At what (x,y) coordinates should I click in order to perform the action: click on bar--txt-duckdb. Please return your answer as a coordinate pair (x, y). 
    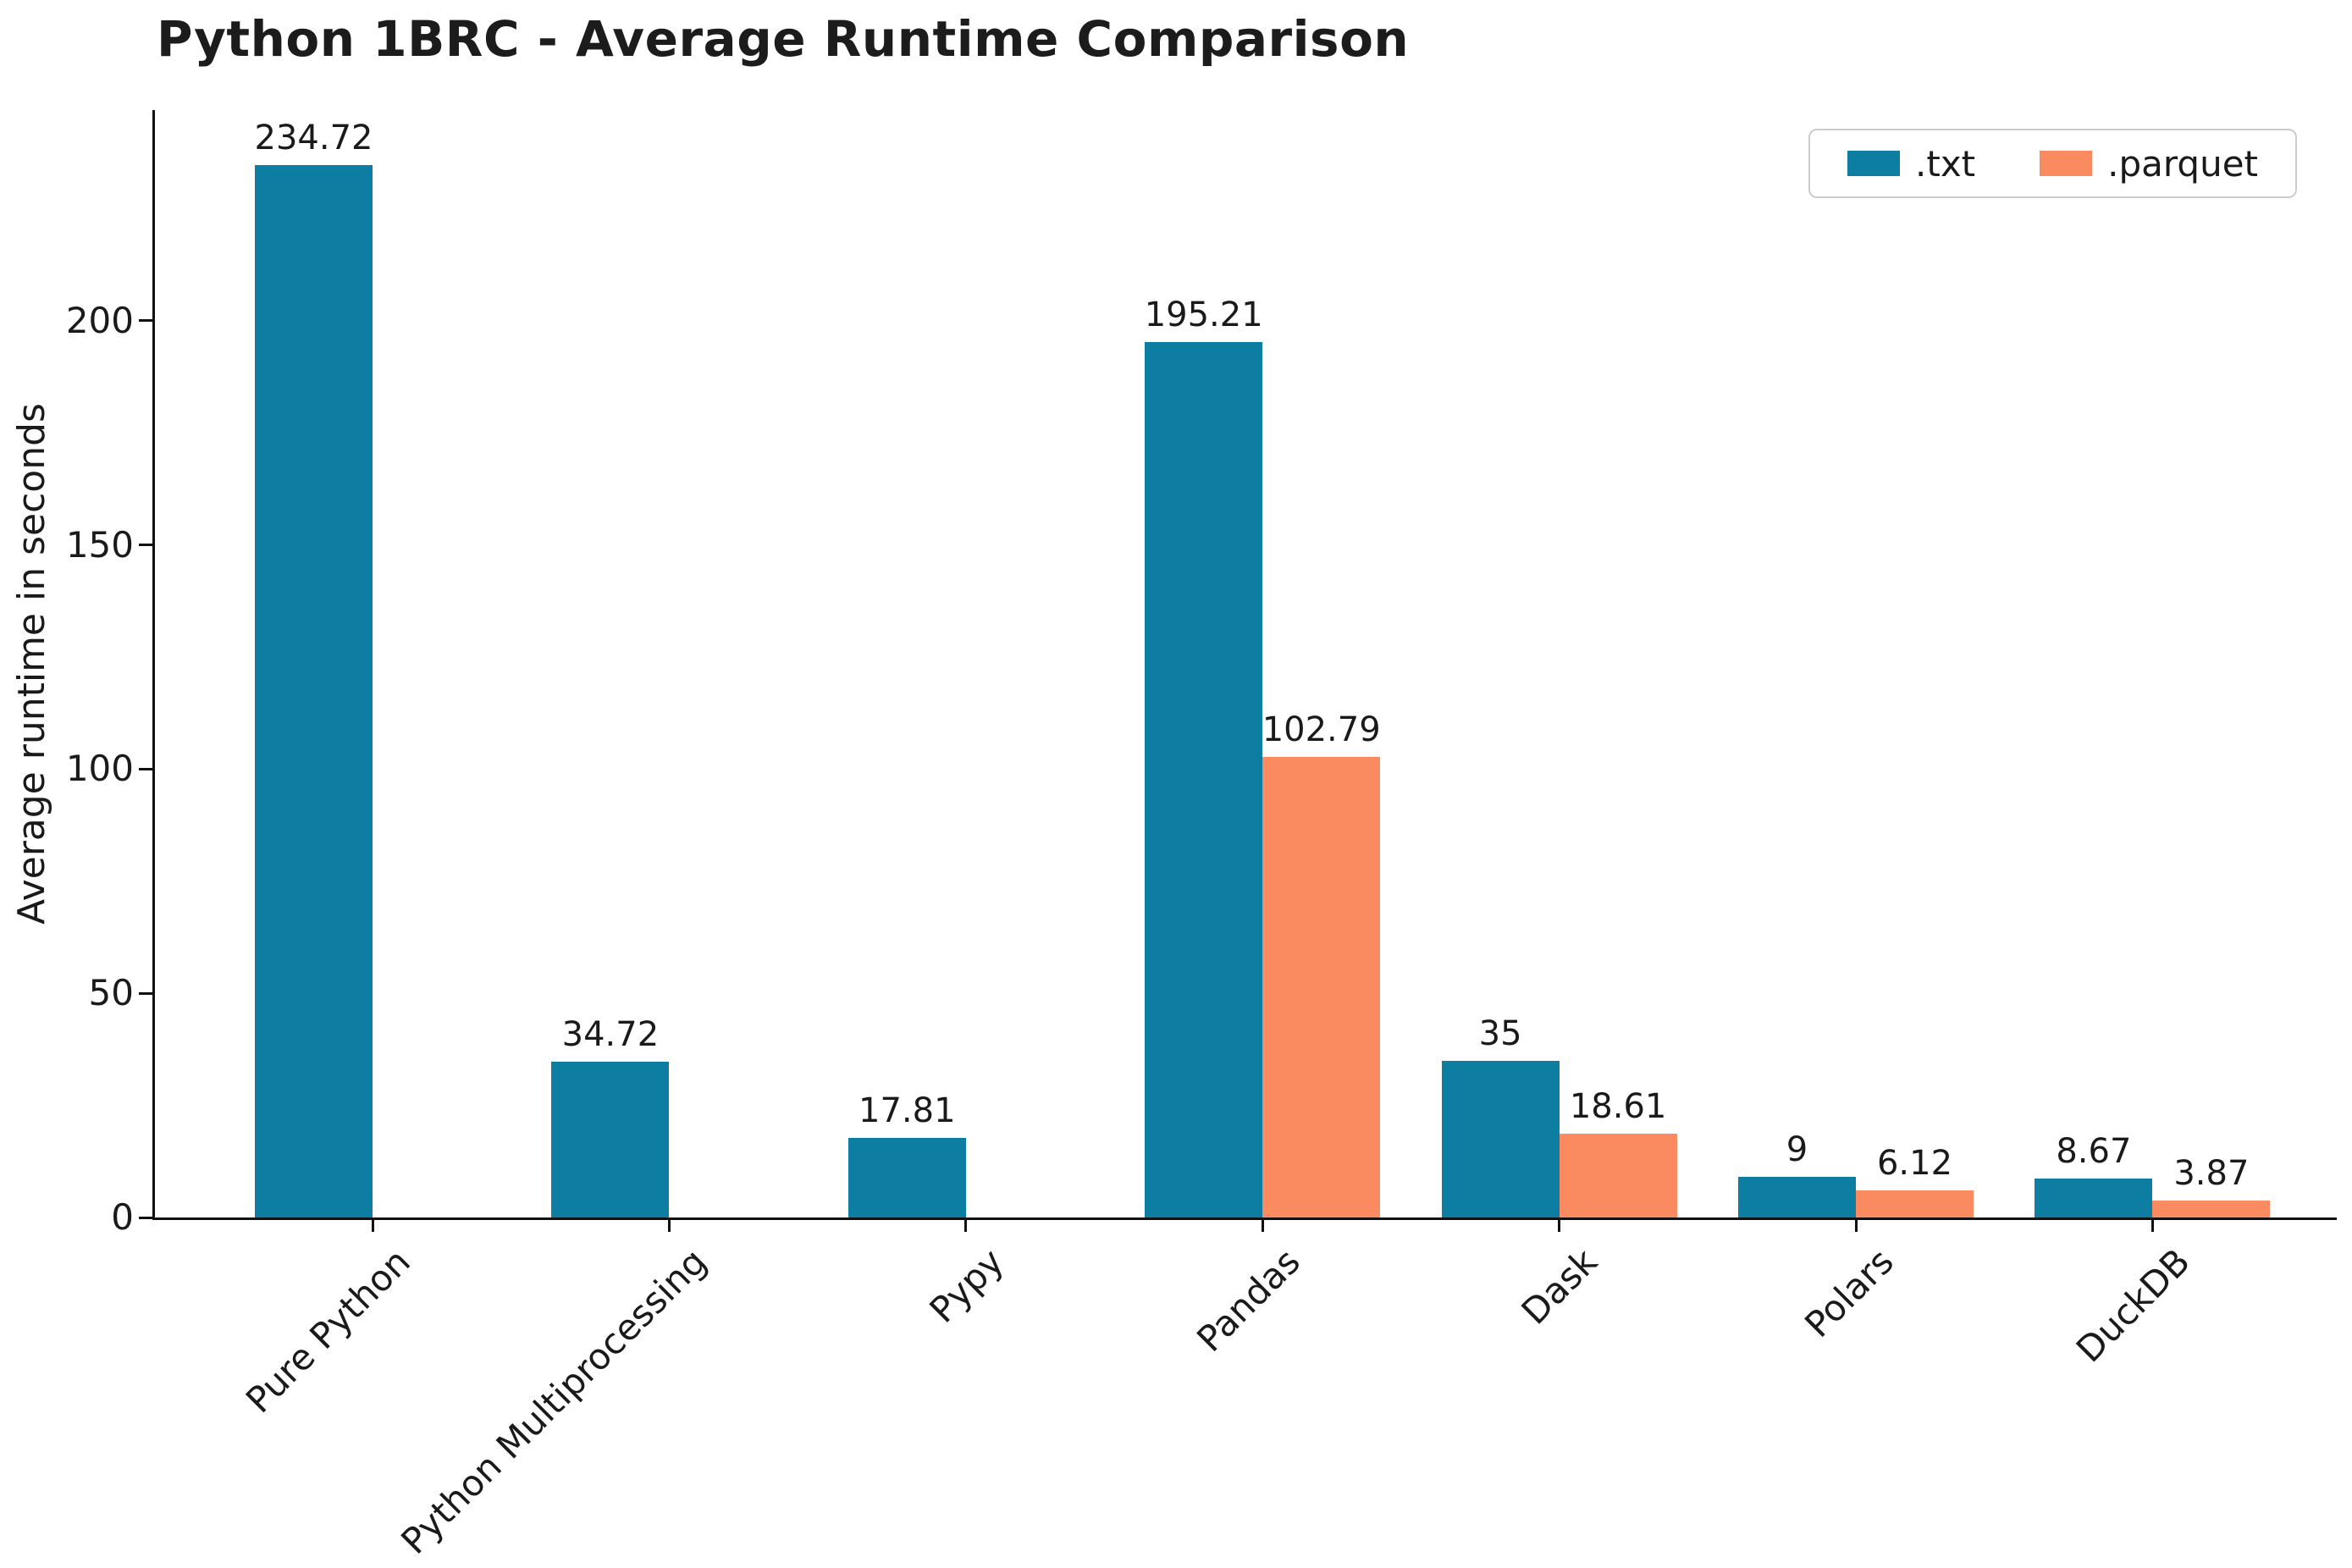
    Looking at the image, I should click on (2094, 1198).